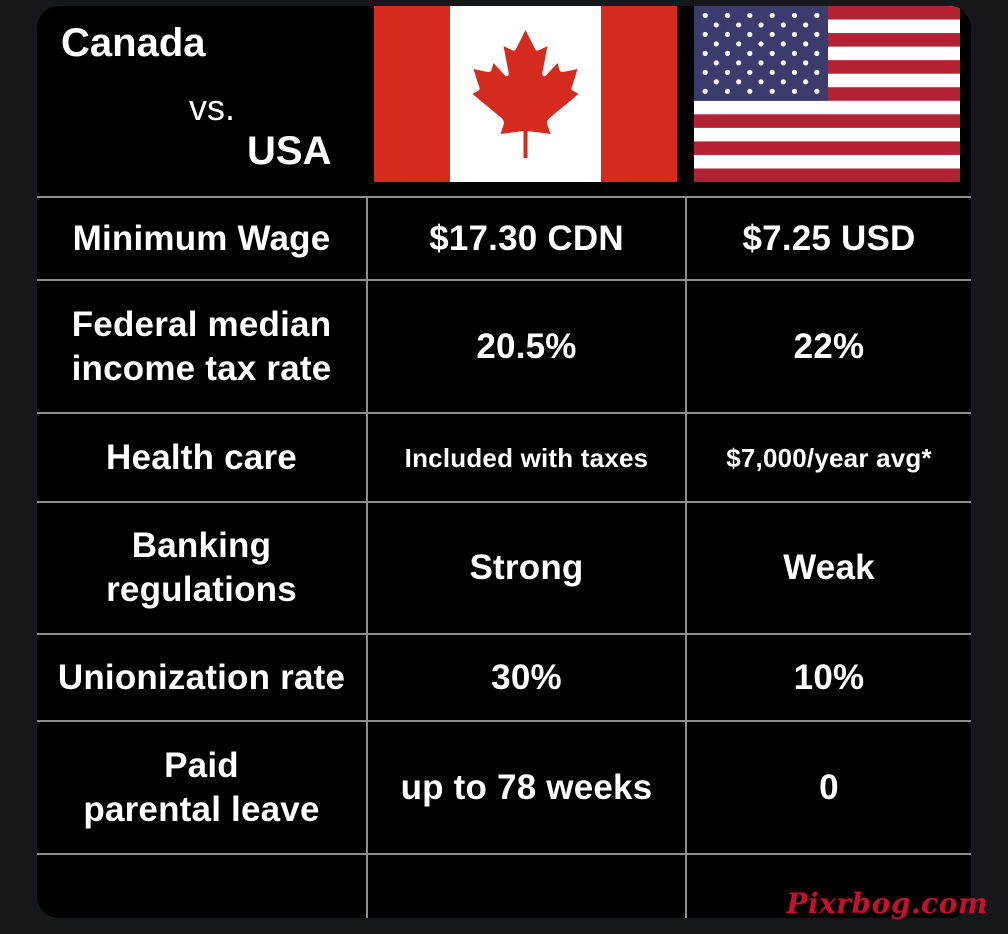 The width and height of the screenshot is (1008, 934). What do you see at coordinates (201, 346) in the screenshot?
I see `row-label-income-tax: Federal median income tax rate` at bounding box center [201, 346].